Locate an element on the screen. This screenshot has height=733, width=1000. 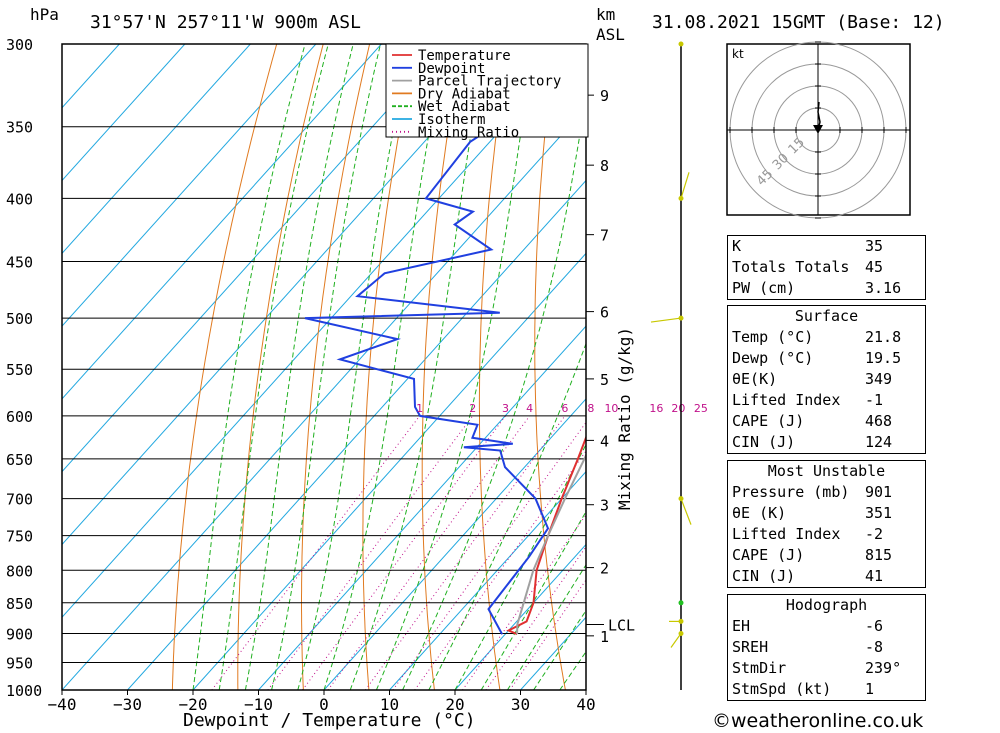
mixing-ratio-label: 6 is located at coordinates (564, 408).